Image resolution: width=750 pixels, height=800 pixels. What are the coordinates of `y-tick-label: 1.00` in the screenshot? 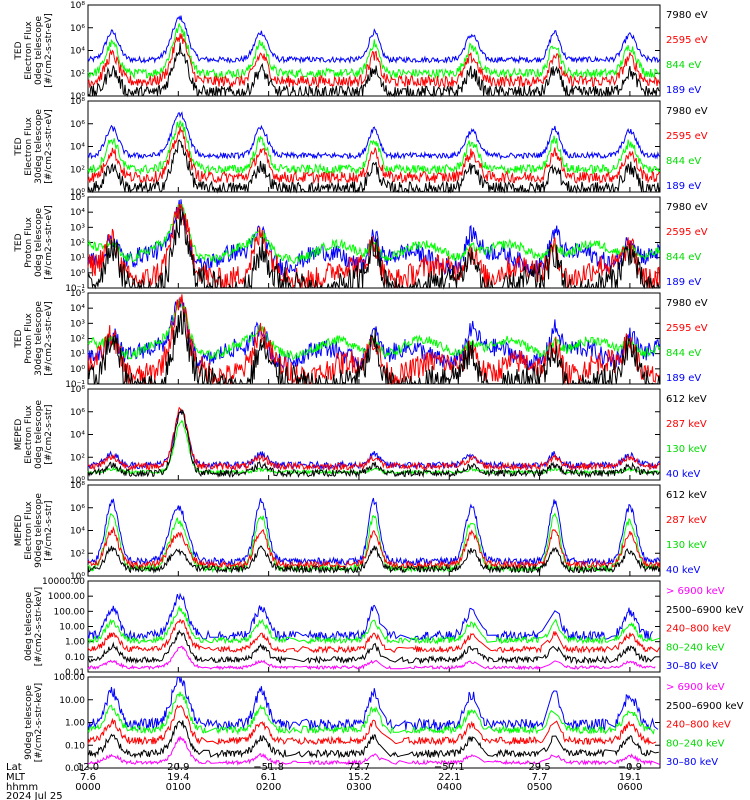 It's located at (75, 643).